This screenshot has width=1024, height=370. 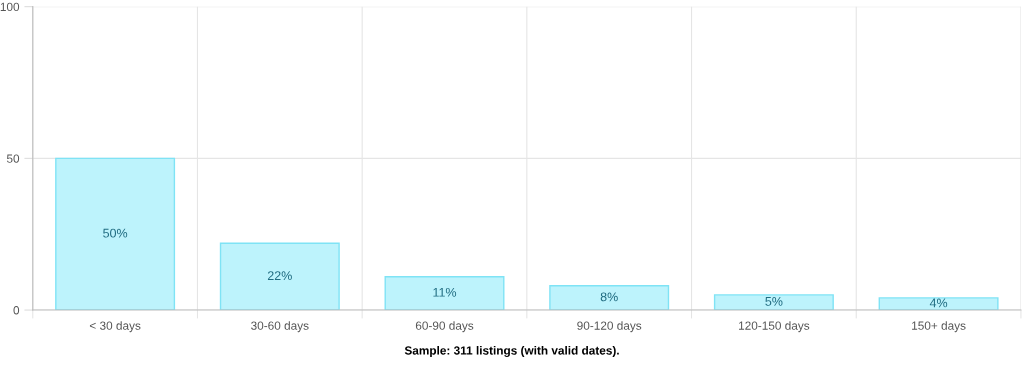 What do you see at coordinates (16, 310) in the screenshot?
I see `y-tick-label: 0` at bounding box center [16, 310].